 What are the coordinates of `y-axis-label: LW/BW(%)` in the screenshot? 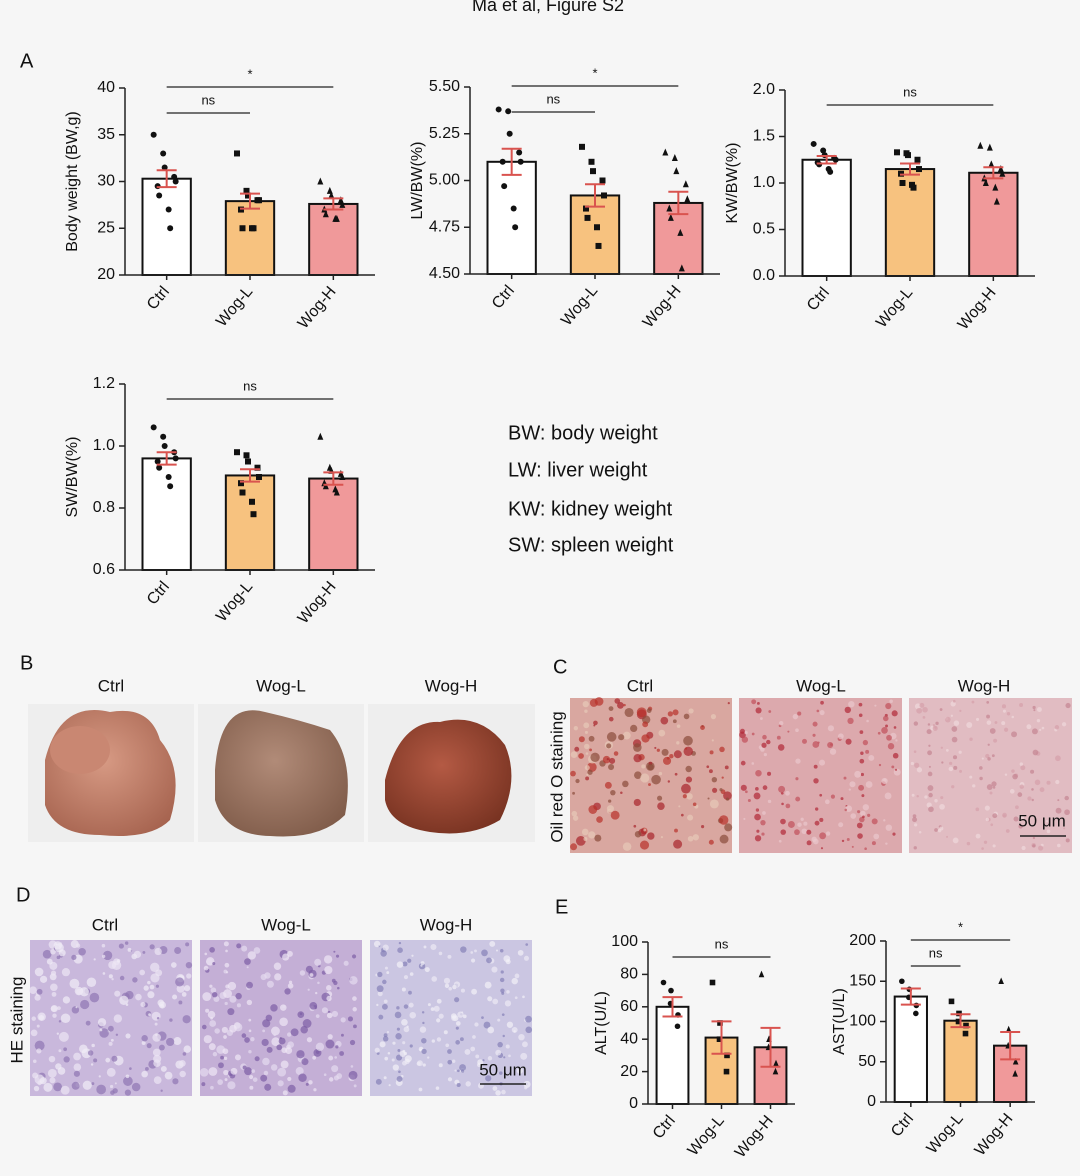 It's located at (417, 181).